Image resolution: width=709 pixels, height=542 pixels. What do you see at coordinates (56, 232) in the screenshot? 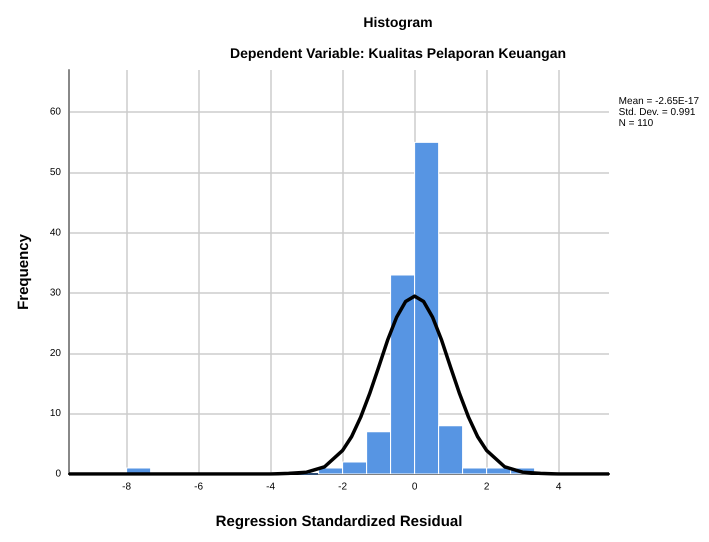
I see `y-tick-label: 40` at bounding box center [56, 232].